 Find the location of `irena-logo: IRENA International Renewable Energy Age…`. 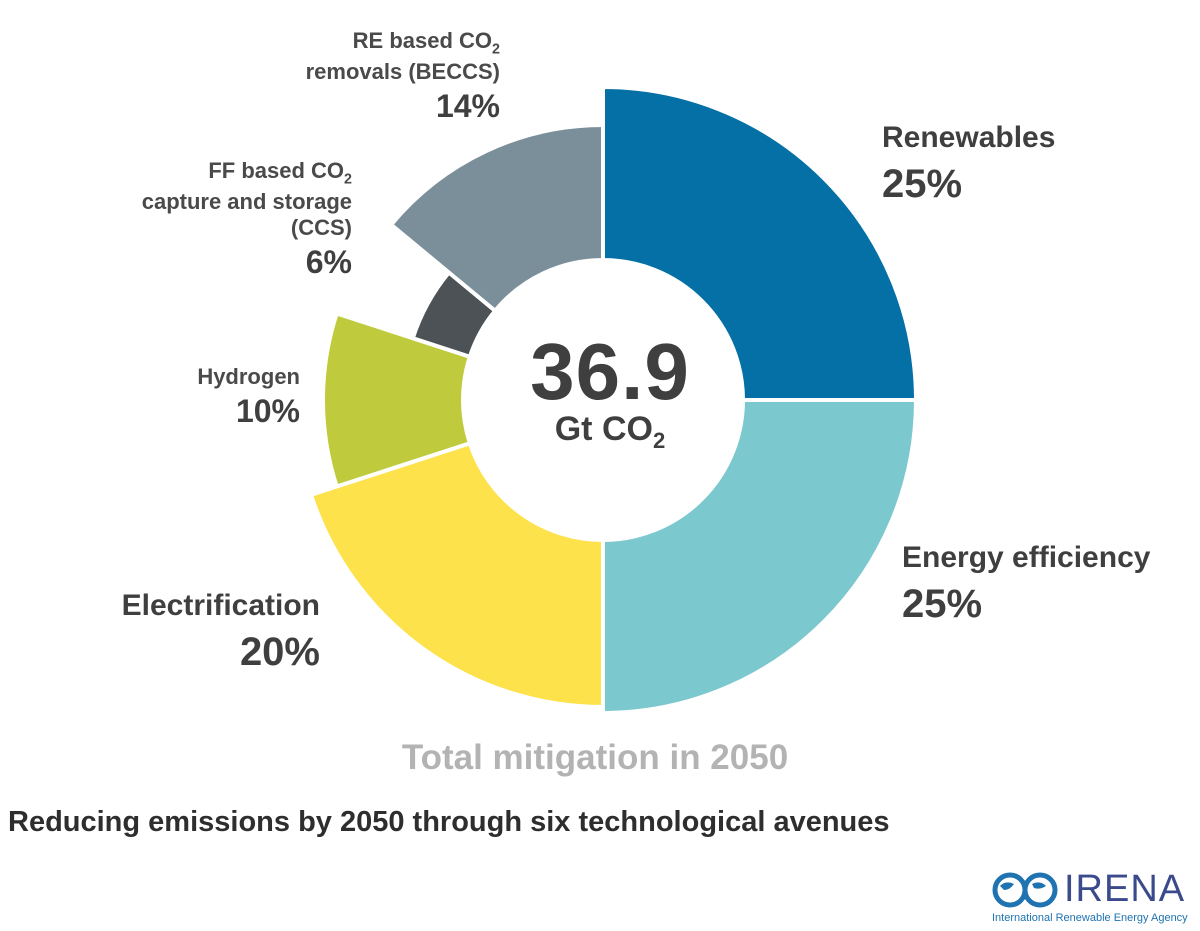

irena-logo: IRENA International Renewable Energy Age… is located at coordinates (1092, 898).